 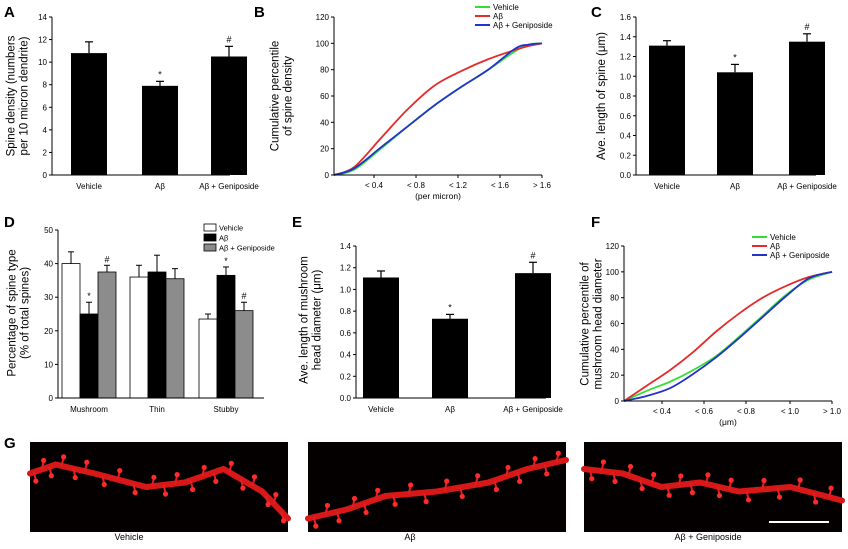 I want to click on chart-B-xtick-label: < 1.2, so click(x=458, y=185).